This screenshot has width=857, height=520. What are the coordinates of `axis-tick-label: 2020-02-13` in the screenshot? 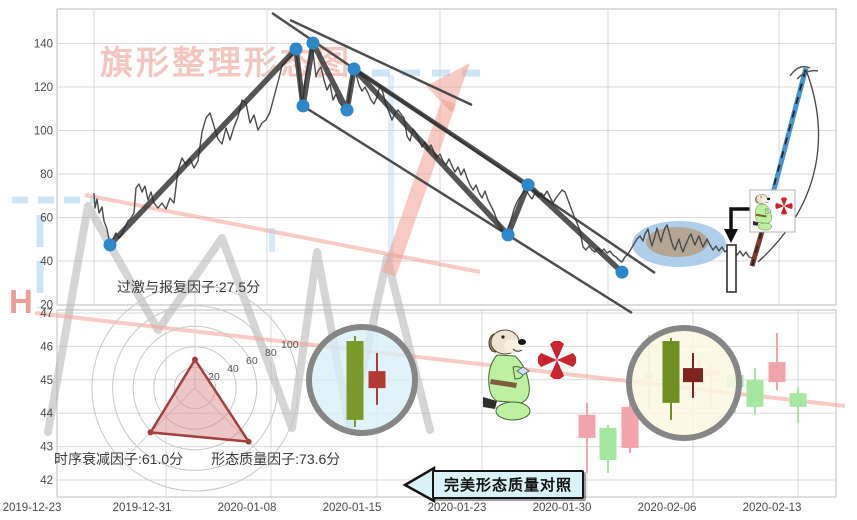 It's located at (772, 508).